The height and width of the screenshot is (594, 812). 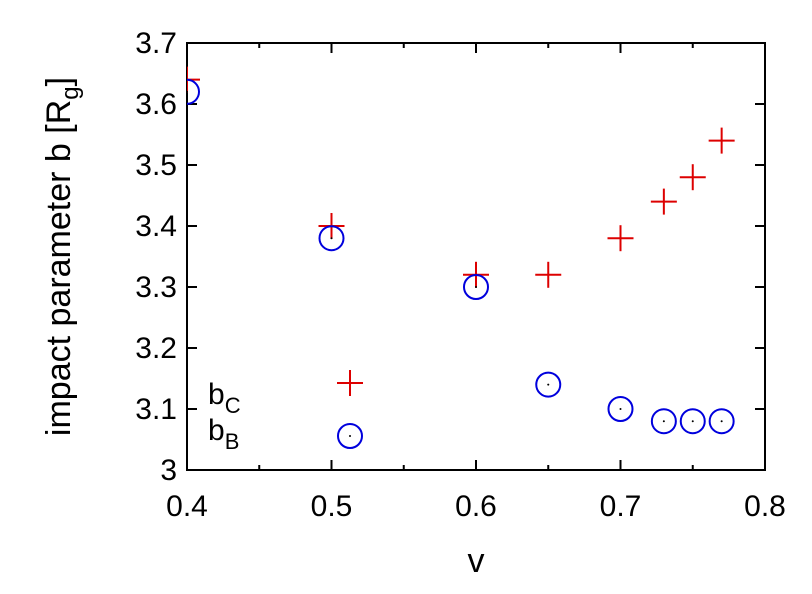 What do you see at coordinates (156, 226) in the screenshot?
I see `y-tick-label: 3.4` at bounding box center [156, 226].